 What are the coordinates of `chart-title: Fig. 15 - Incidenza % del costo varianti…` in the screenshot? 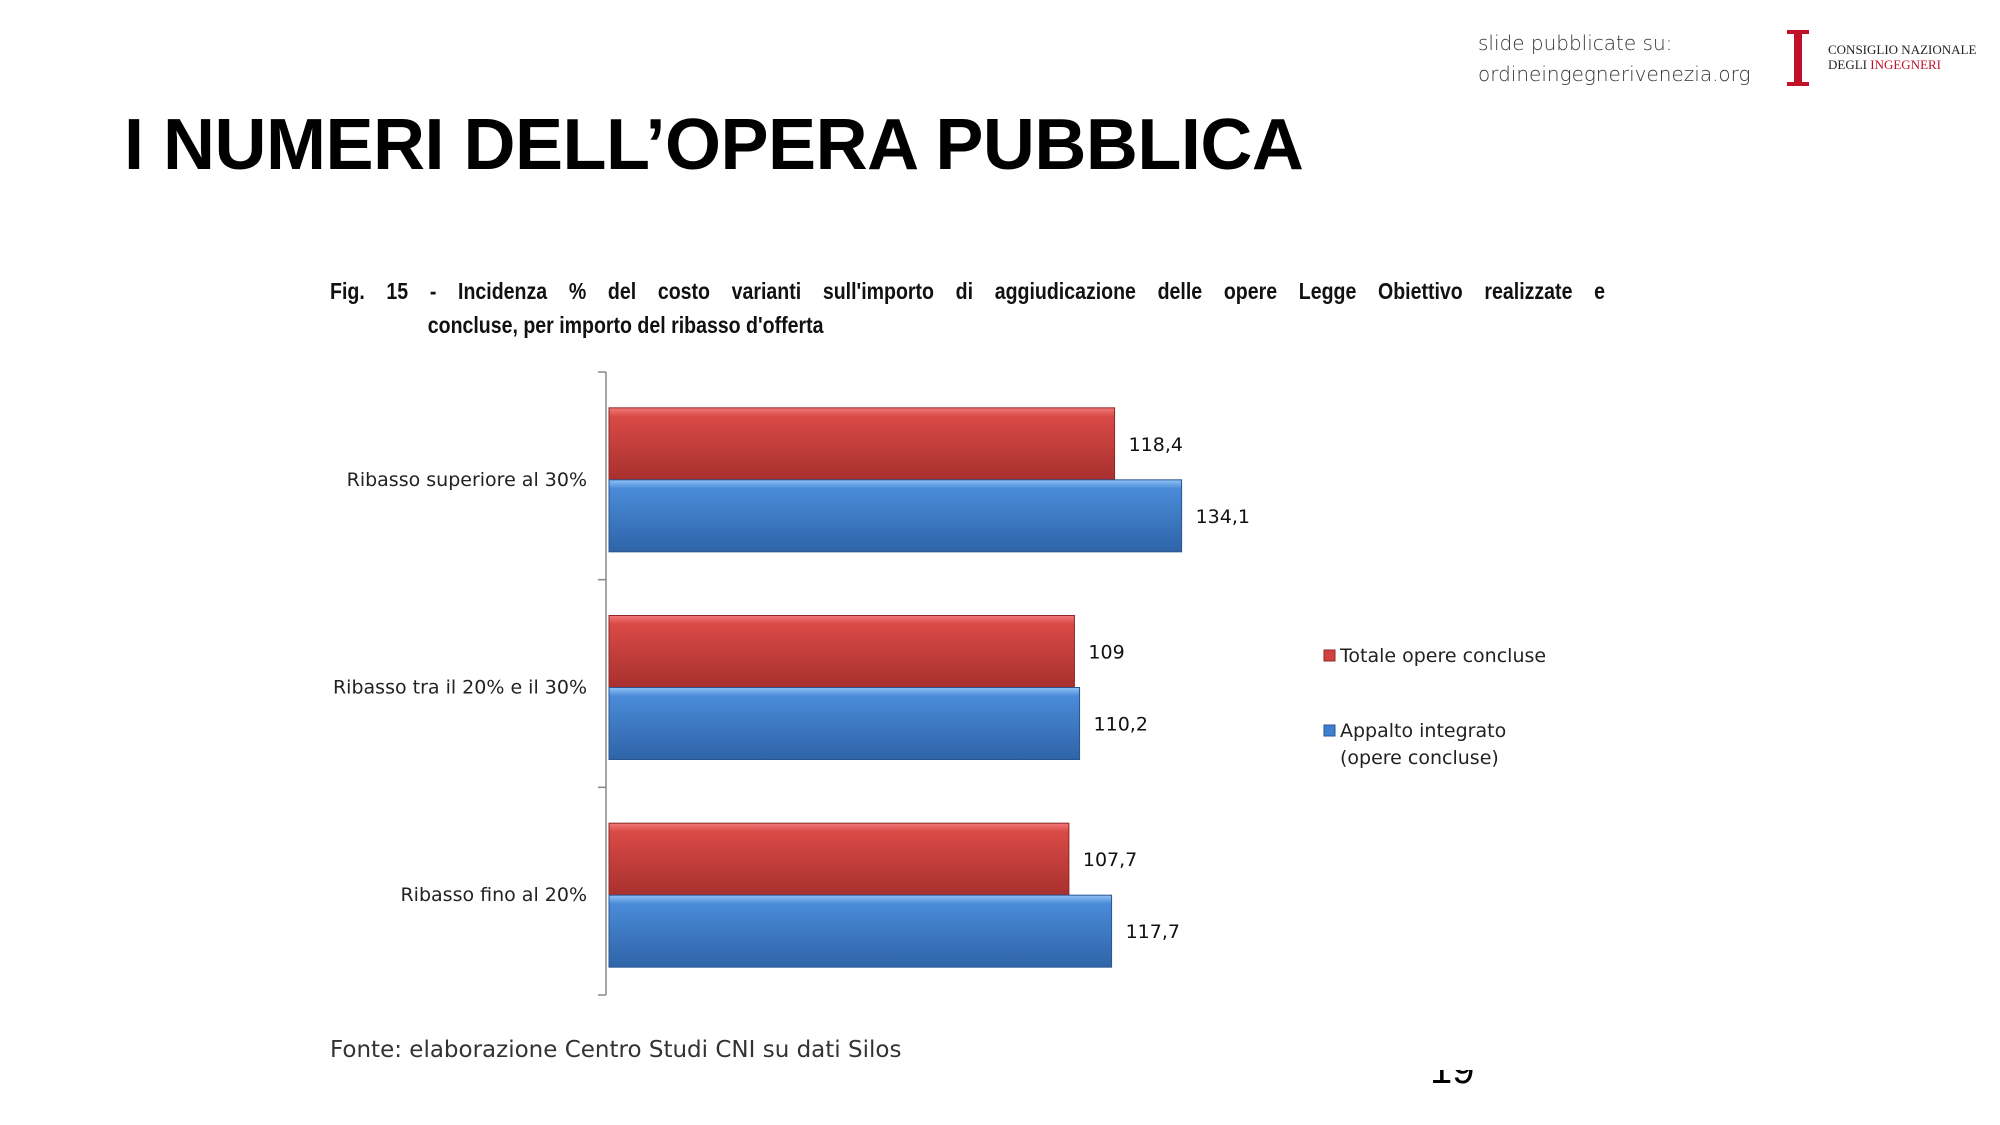 It's located at (967, 308).